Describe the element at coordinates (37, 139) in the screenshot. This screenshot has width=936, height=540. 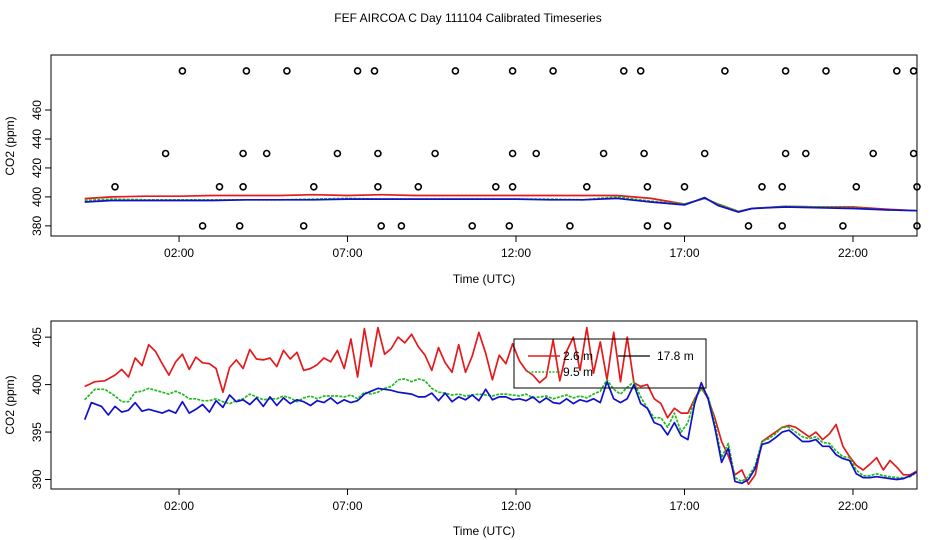
I see `top-y-tick-label: 440` at that location.